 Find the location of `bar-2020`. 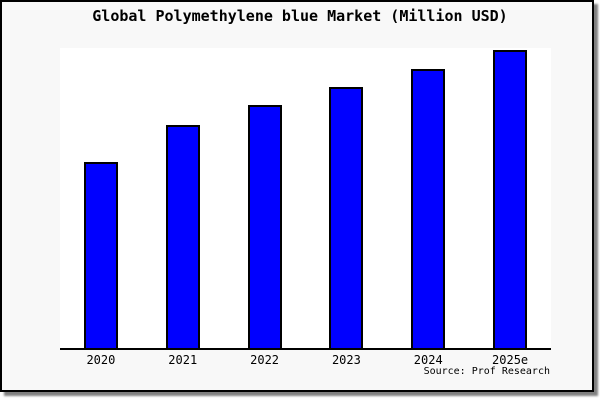

bar-2020 is located at coordinates (100, 256).